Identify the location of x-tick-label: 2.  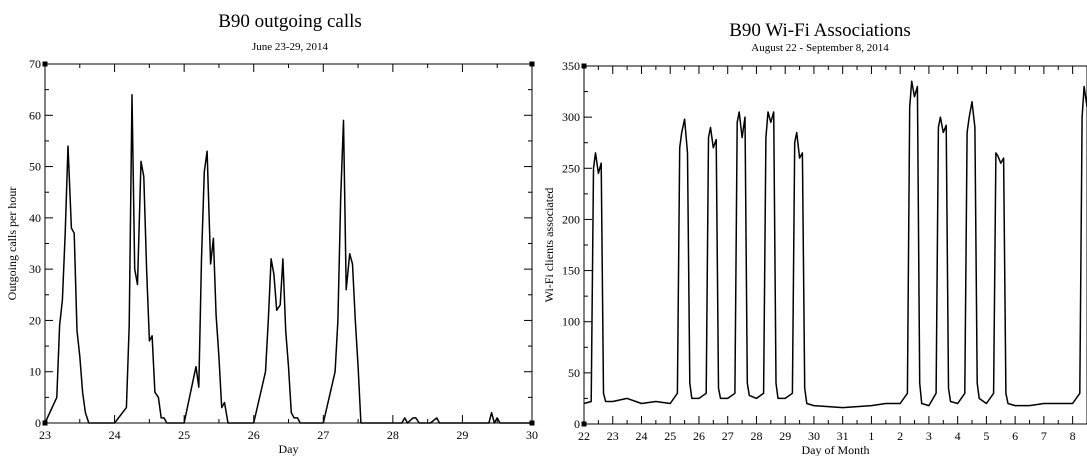
(900, 436).